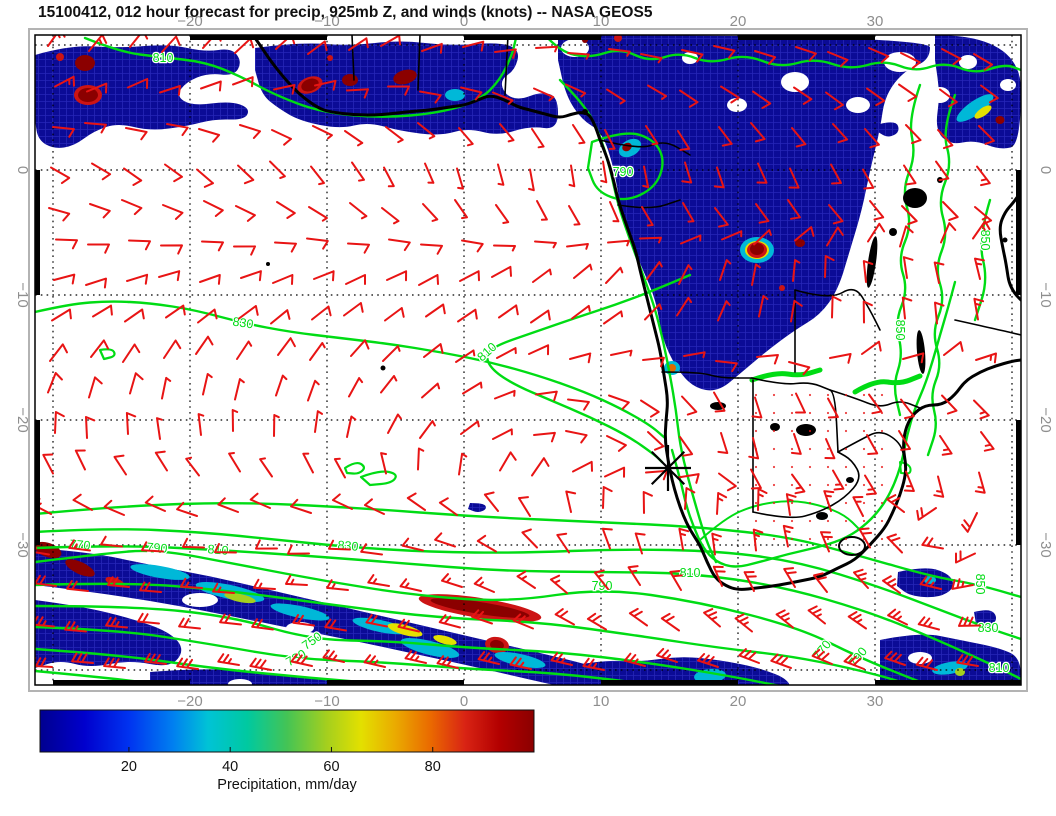  What do you see at coordinates (22, 419) in the screenshot?
I see `left-axis-tick: −20` at bounding box center [22, 419].